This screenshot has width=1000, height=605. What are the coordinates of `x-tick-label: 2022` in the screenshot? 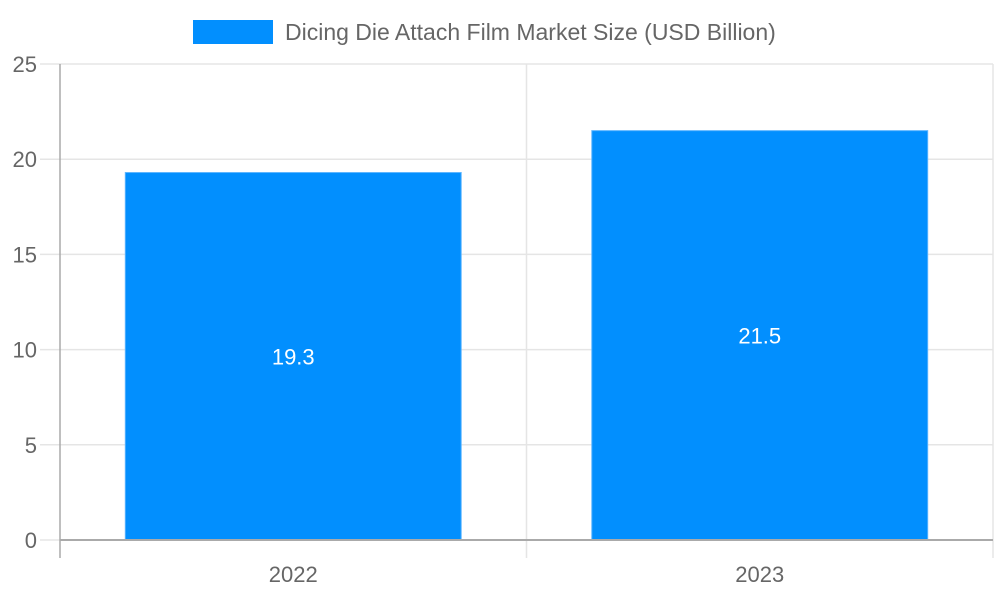 It's located at (293, 574).